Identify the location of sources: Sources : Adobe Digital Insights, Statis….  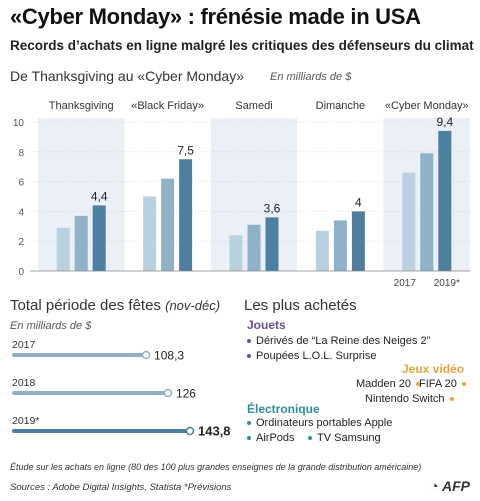
(121, 487).